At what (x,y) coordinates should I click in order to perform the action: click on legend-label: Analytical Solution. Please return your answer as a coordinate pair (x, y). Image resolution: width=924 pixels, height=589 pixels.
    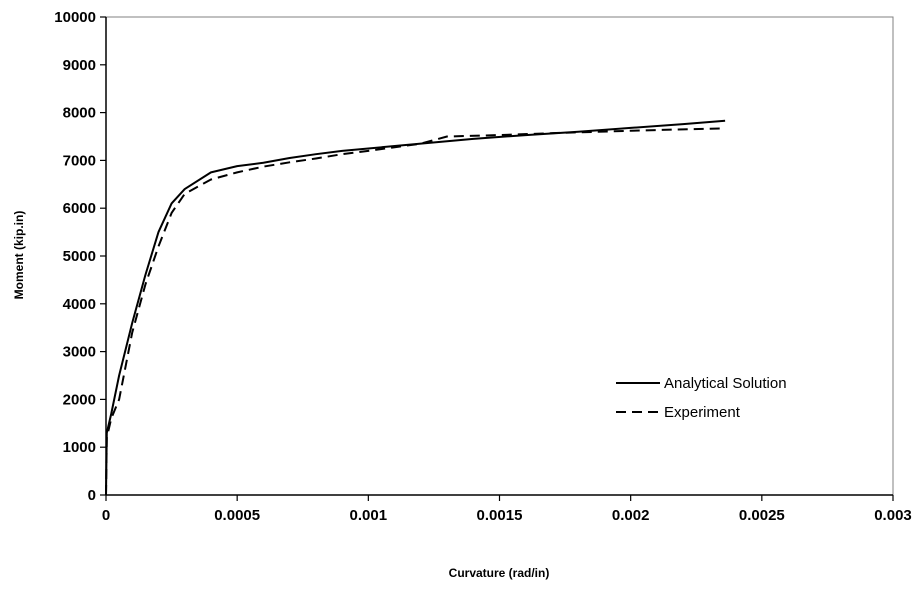
    Looking at the image, I should click on (725, 383).